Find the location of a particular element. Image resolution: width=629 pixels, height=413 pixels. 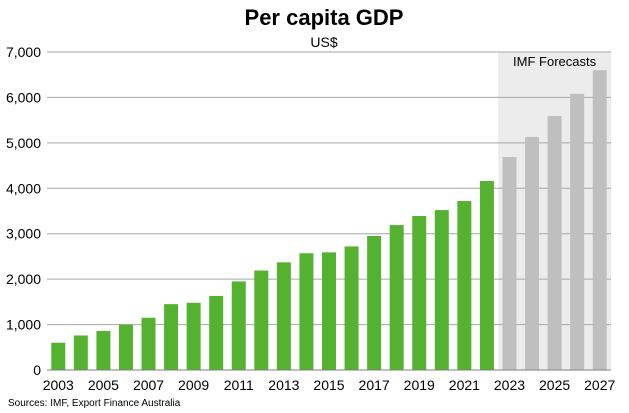

bar-2009 is located at coordinates (193, 336).